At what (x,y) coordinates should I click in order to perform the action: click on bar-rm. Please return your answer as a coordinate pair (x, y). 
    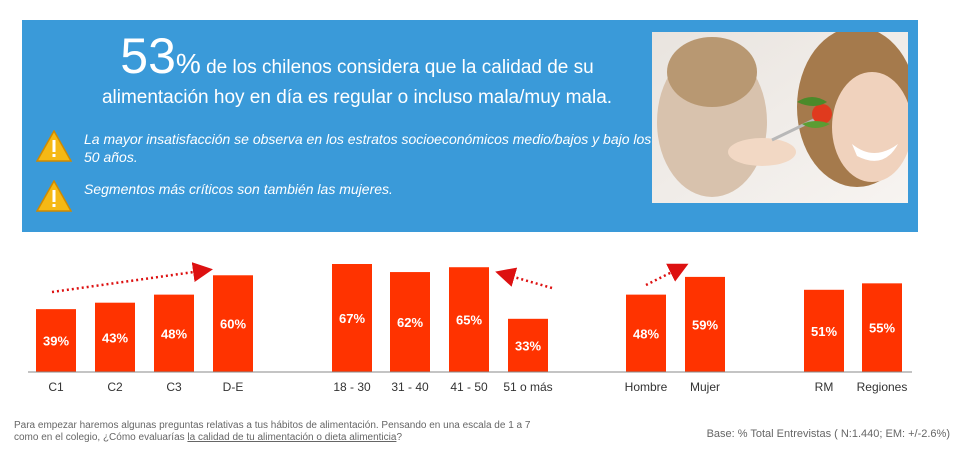
    Looking at the image, I should click on (824, 330).